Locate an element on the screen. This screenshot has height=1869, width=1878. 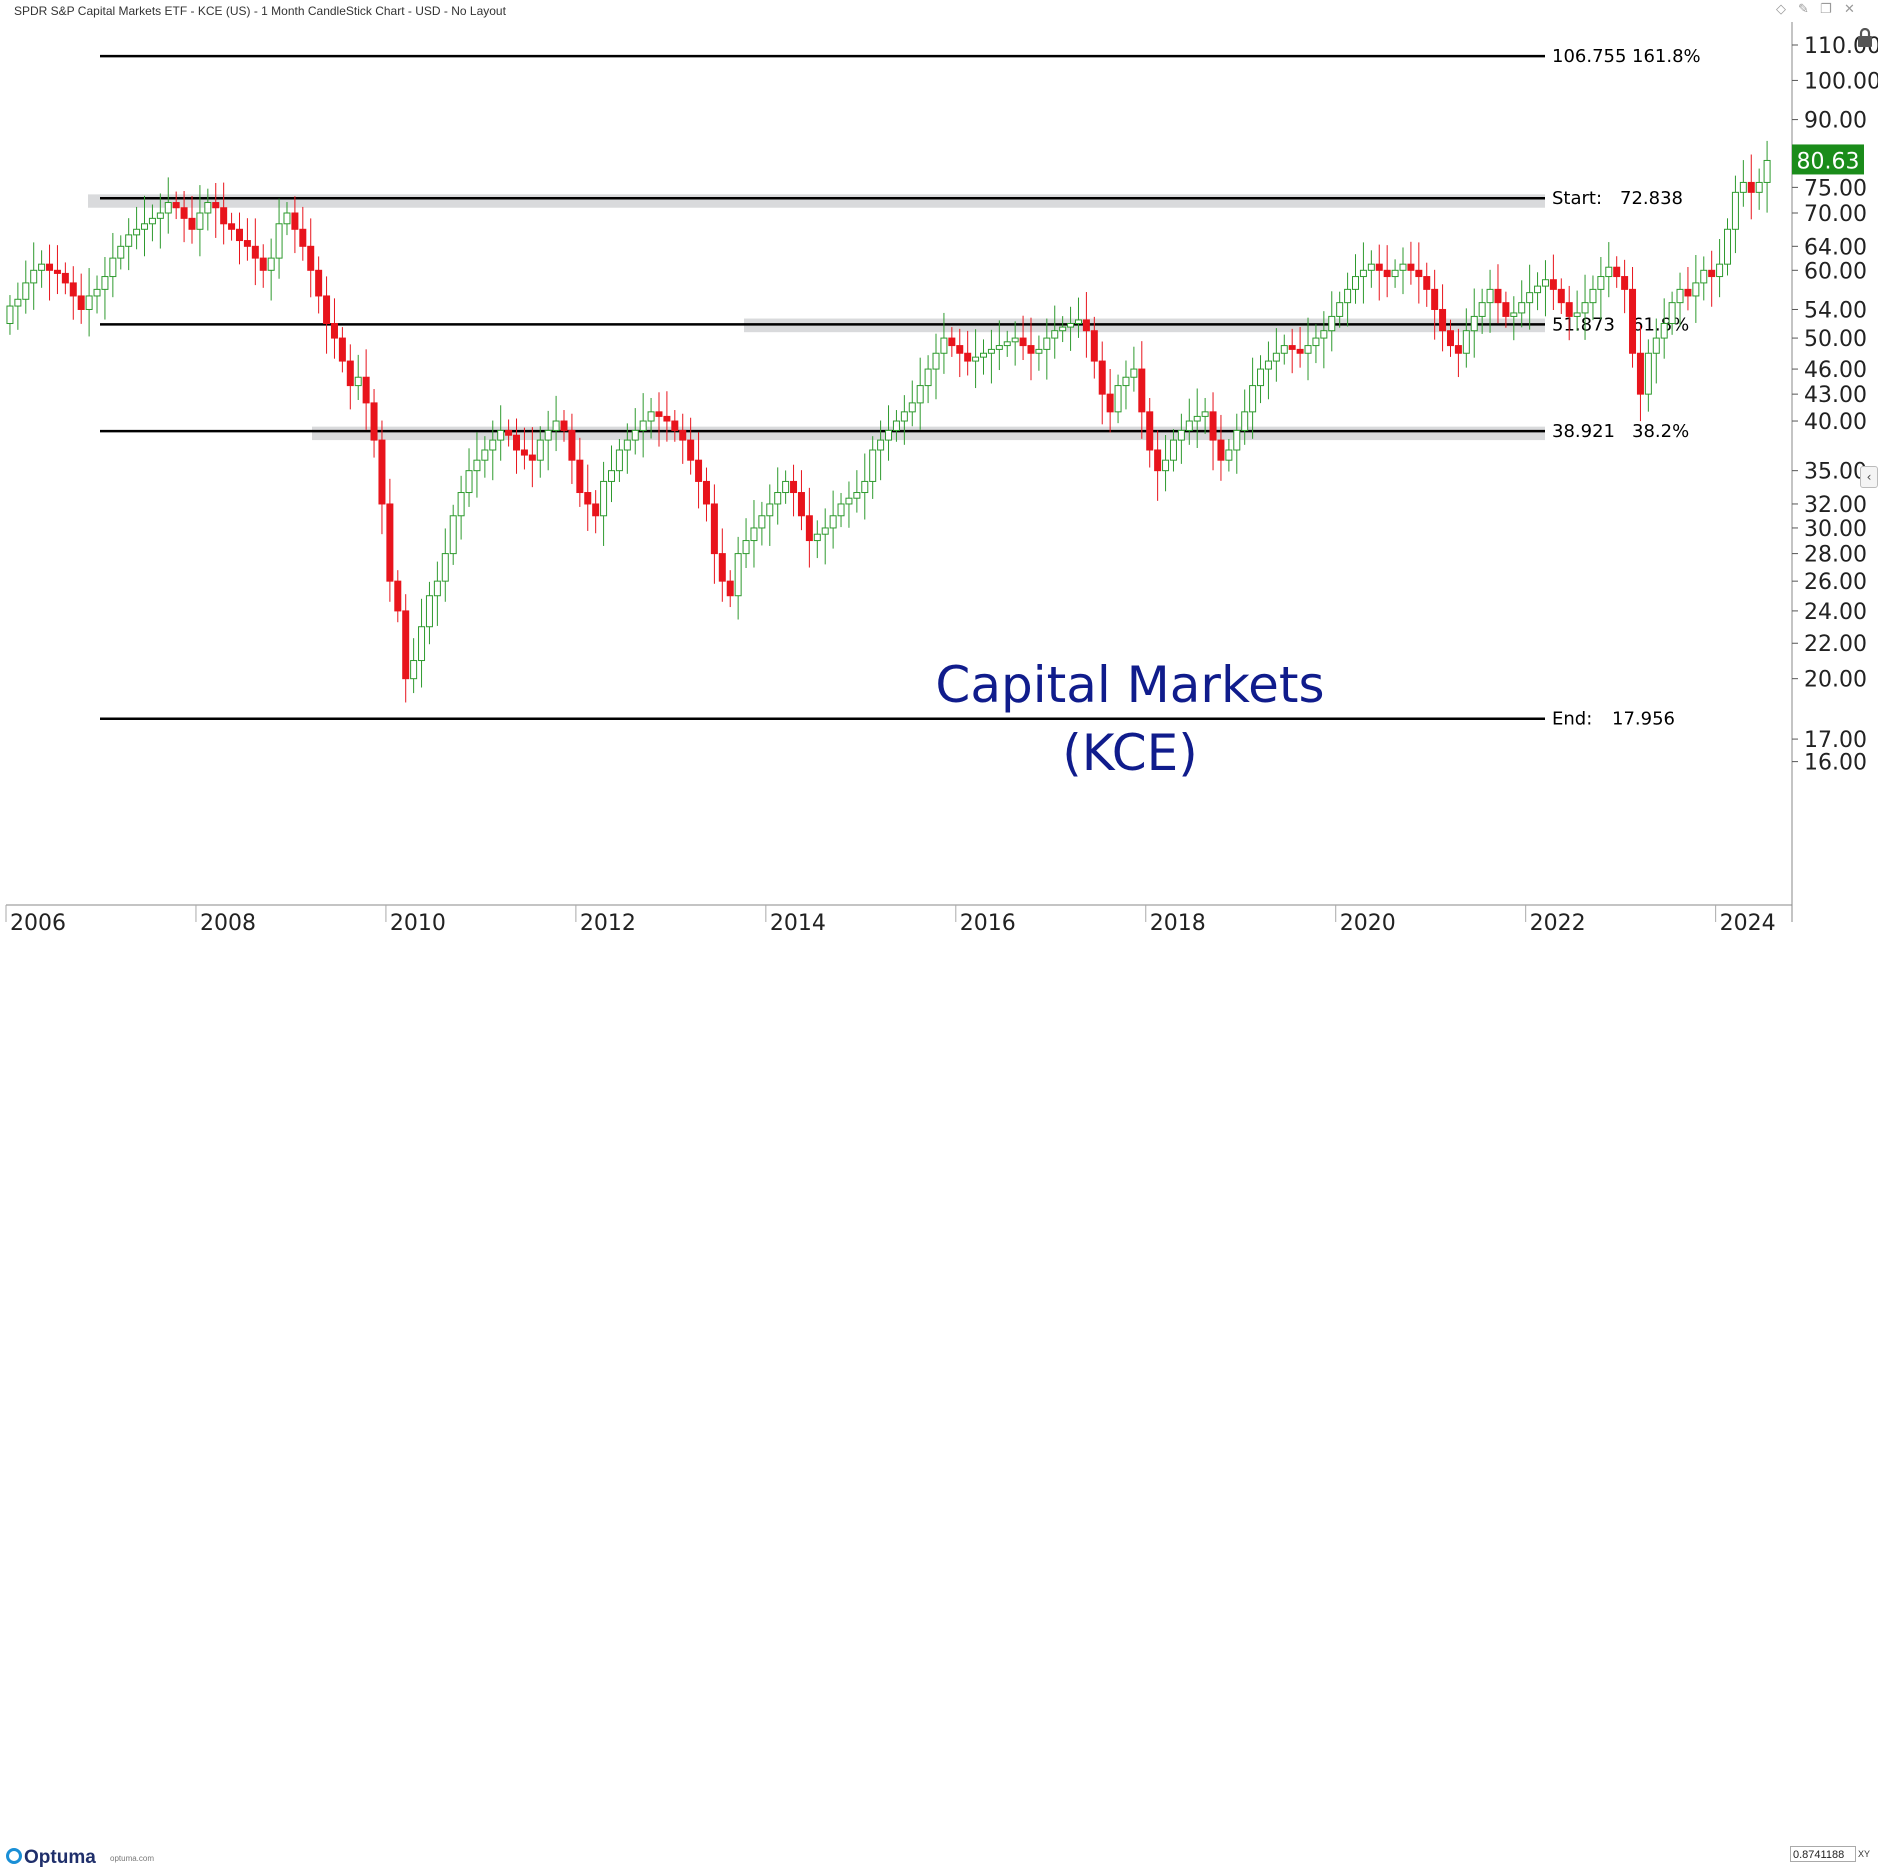
lock-icon is located at coordinates (1865, 40).